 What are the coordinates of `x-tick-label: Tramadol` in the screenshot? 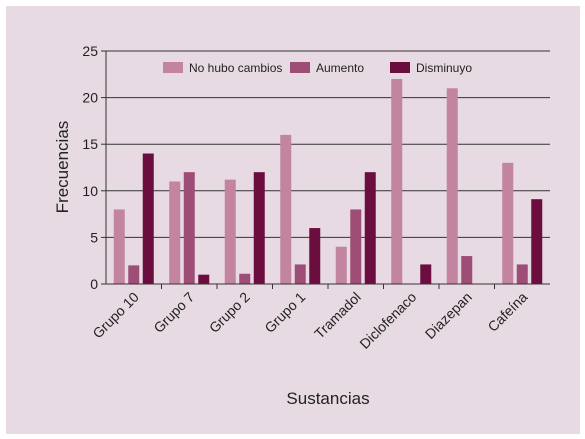 It's located at (337, 315).